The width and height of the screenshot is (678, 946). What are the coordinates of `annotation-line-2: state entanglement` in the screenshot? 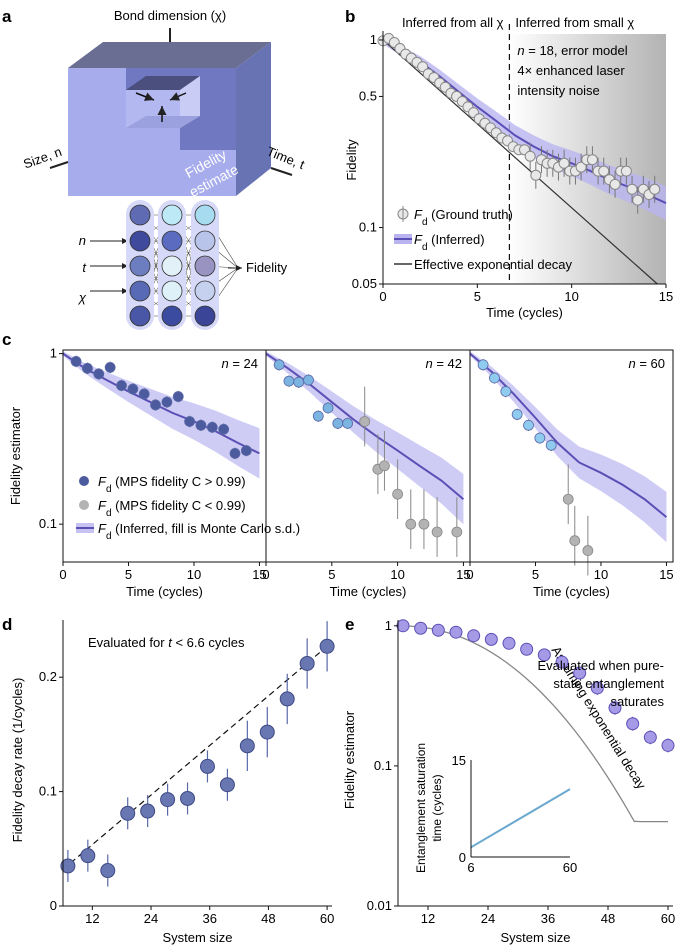 It's located at (608, 683).